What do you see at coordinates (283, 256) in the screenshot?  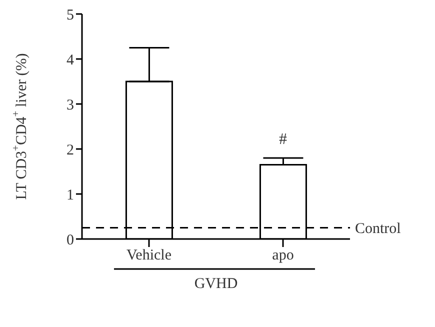 I see `x-tick-label: apo` at bounding box center [283, 256].